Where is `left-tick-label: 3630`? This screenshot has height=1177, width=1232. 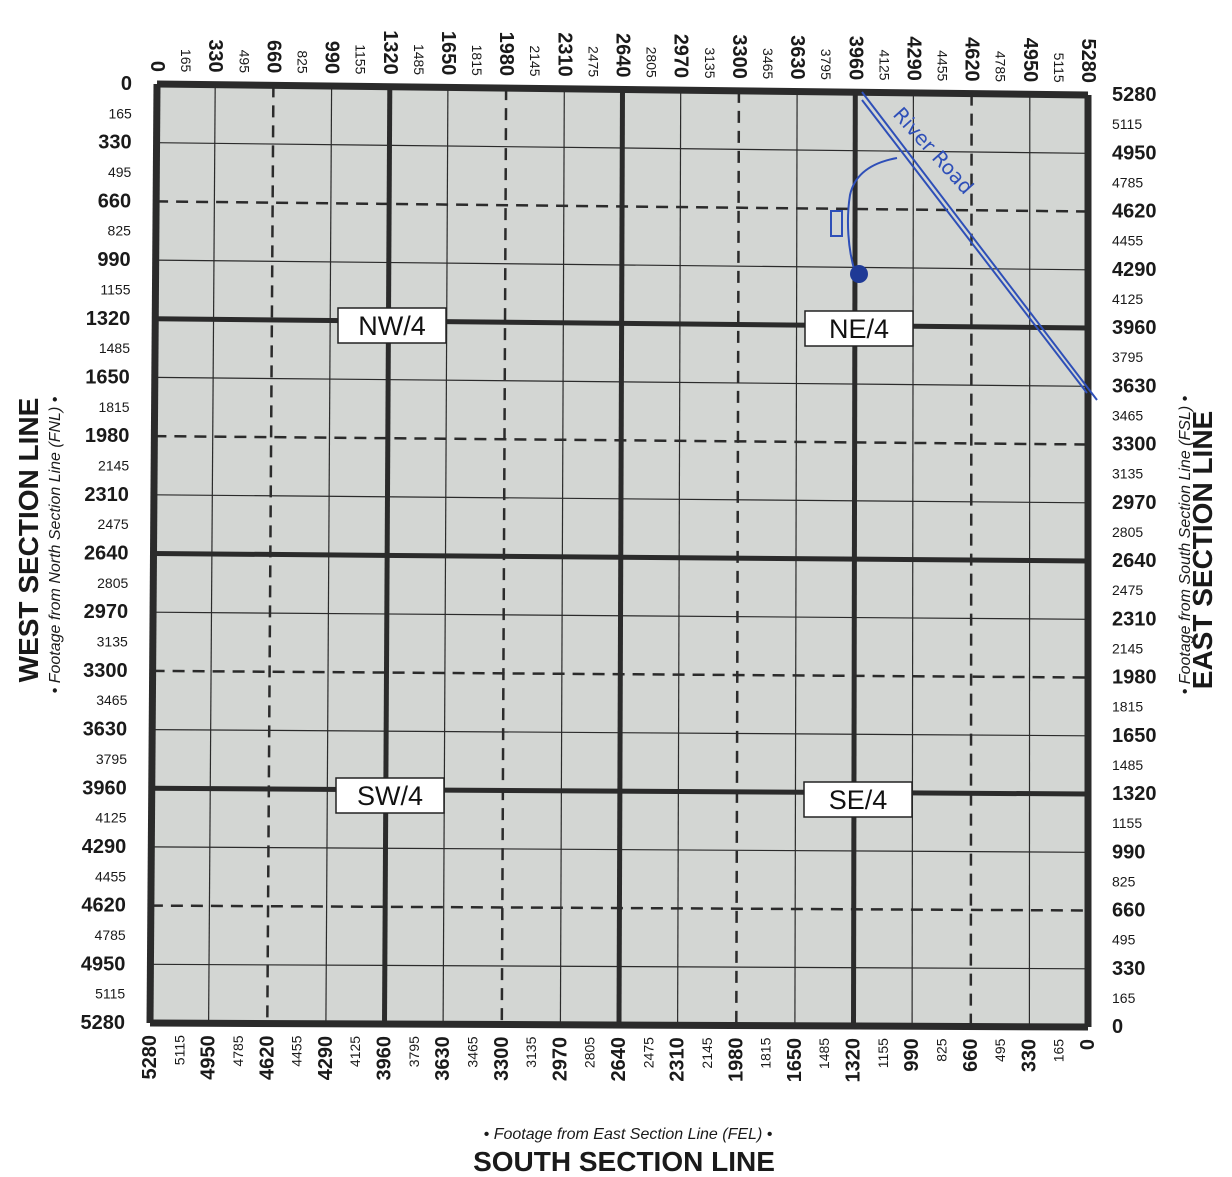
left-tick-label: 3630 is located at coordinates (105, 730).